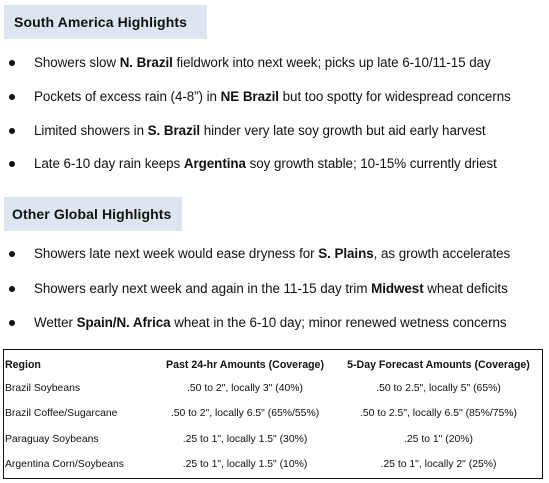  I want to click on bullet-keyword: Spain/N. Africa, so click(123, 322).